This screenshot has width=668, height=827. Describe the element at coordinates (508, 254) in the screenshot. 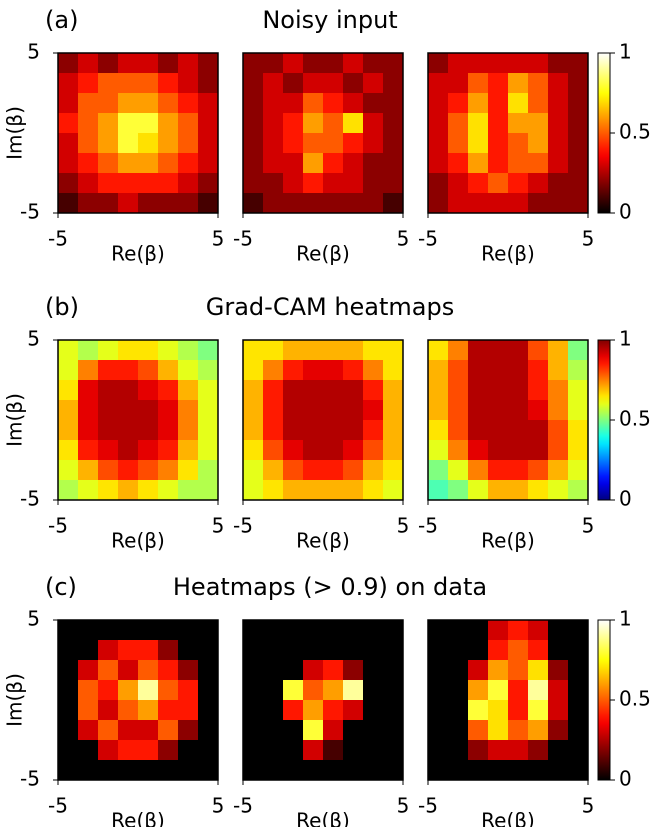

I see `x-axis-label: Re(β)` at that location.